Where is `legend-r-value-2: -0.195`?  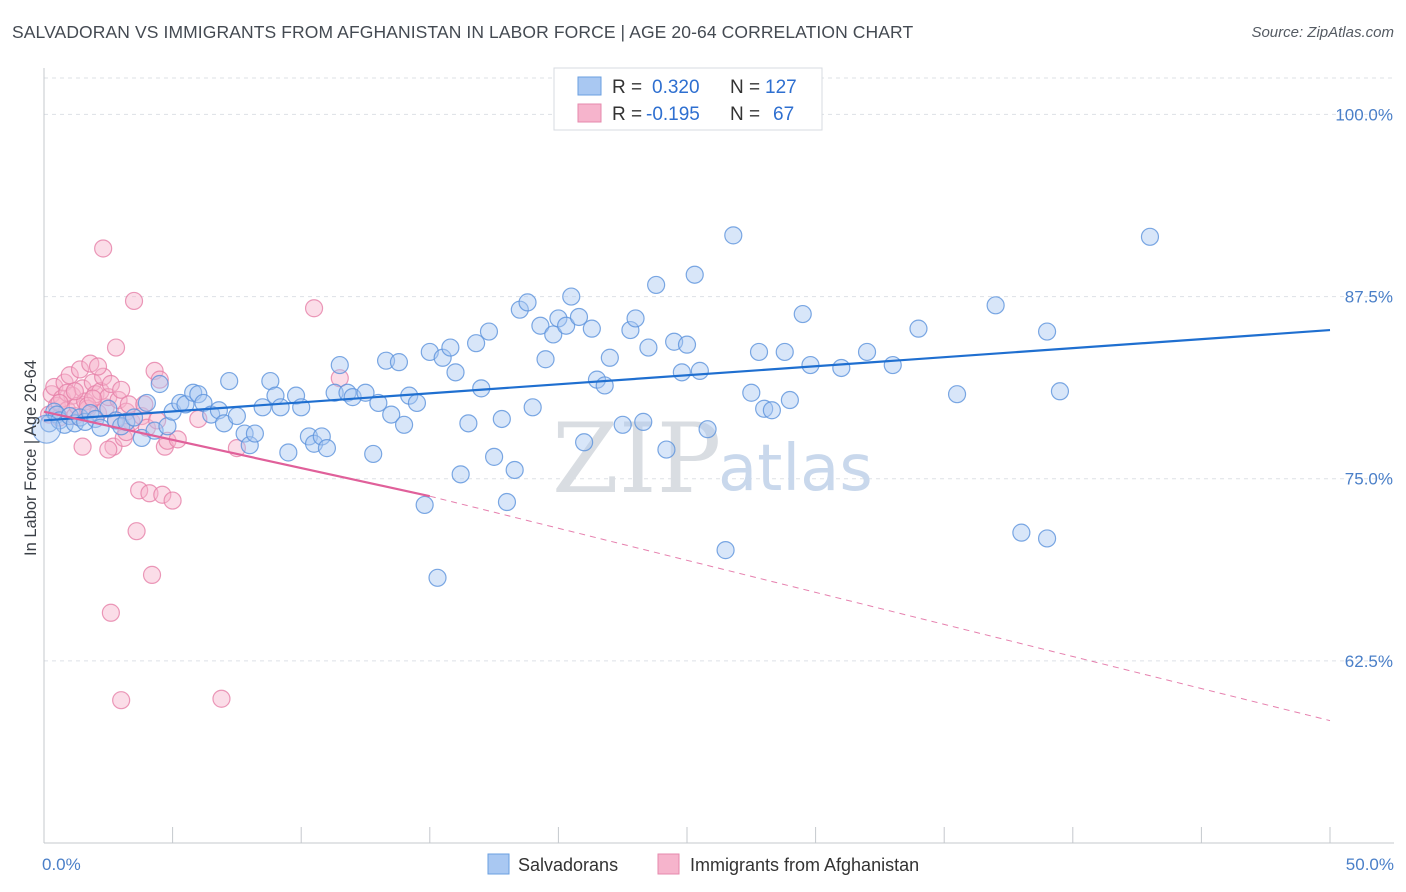 legend-r-value-2: -0.195 is located at coordinates (673, 114).